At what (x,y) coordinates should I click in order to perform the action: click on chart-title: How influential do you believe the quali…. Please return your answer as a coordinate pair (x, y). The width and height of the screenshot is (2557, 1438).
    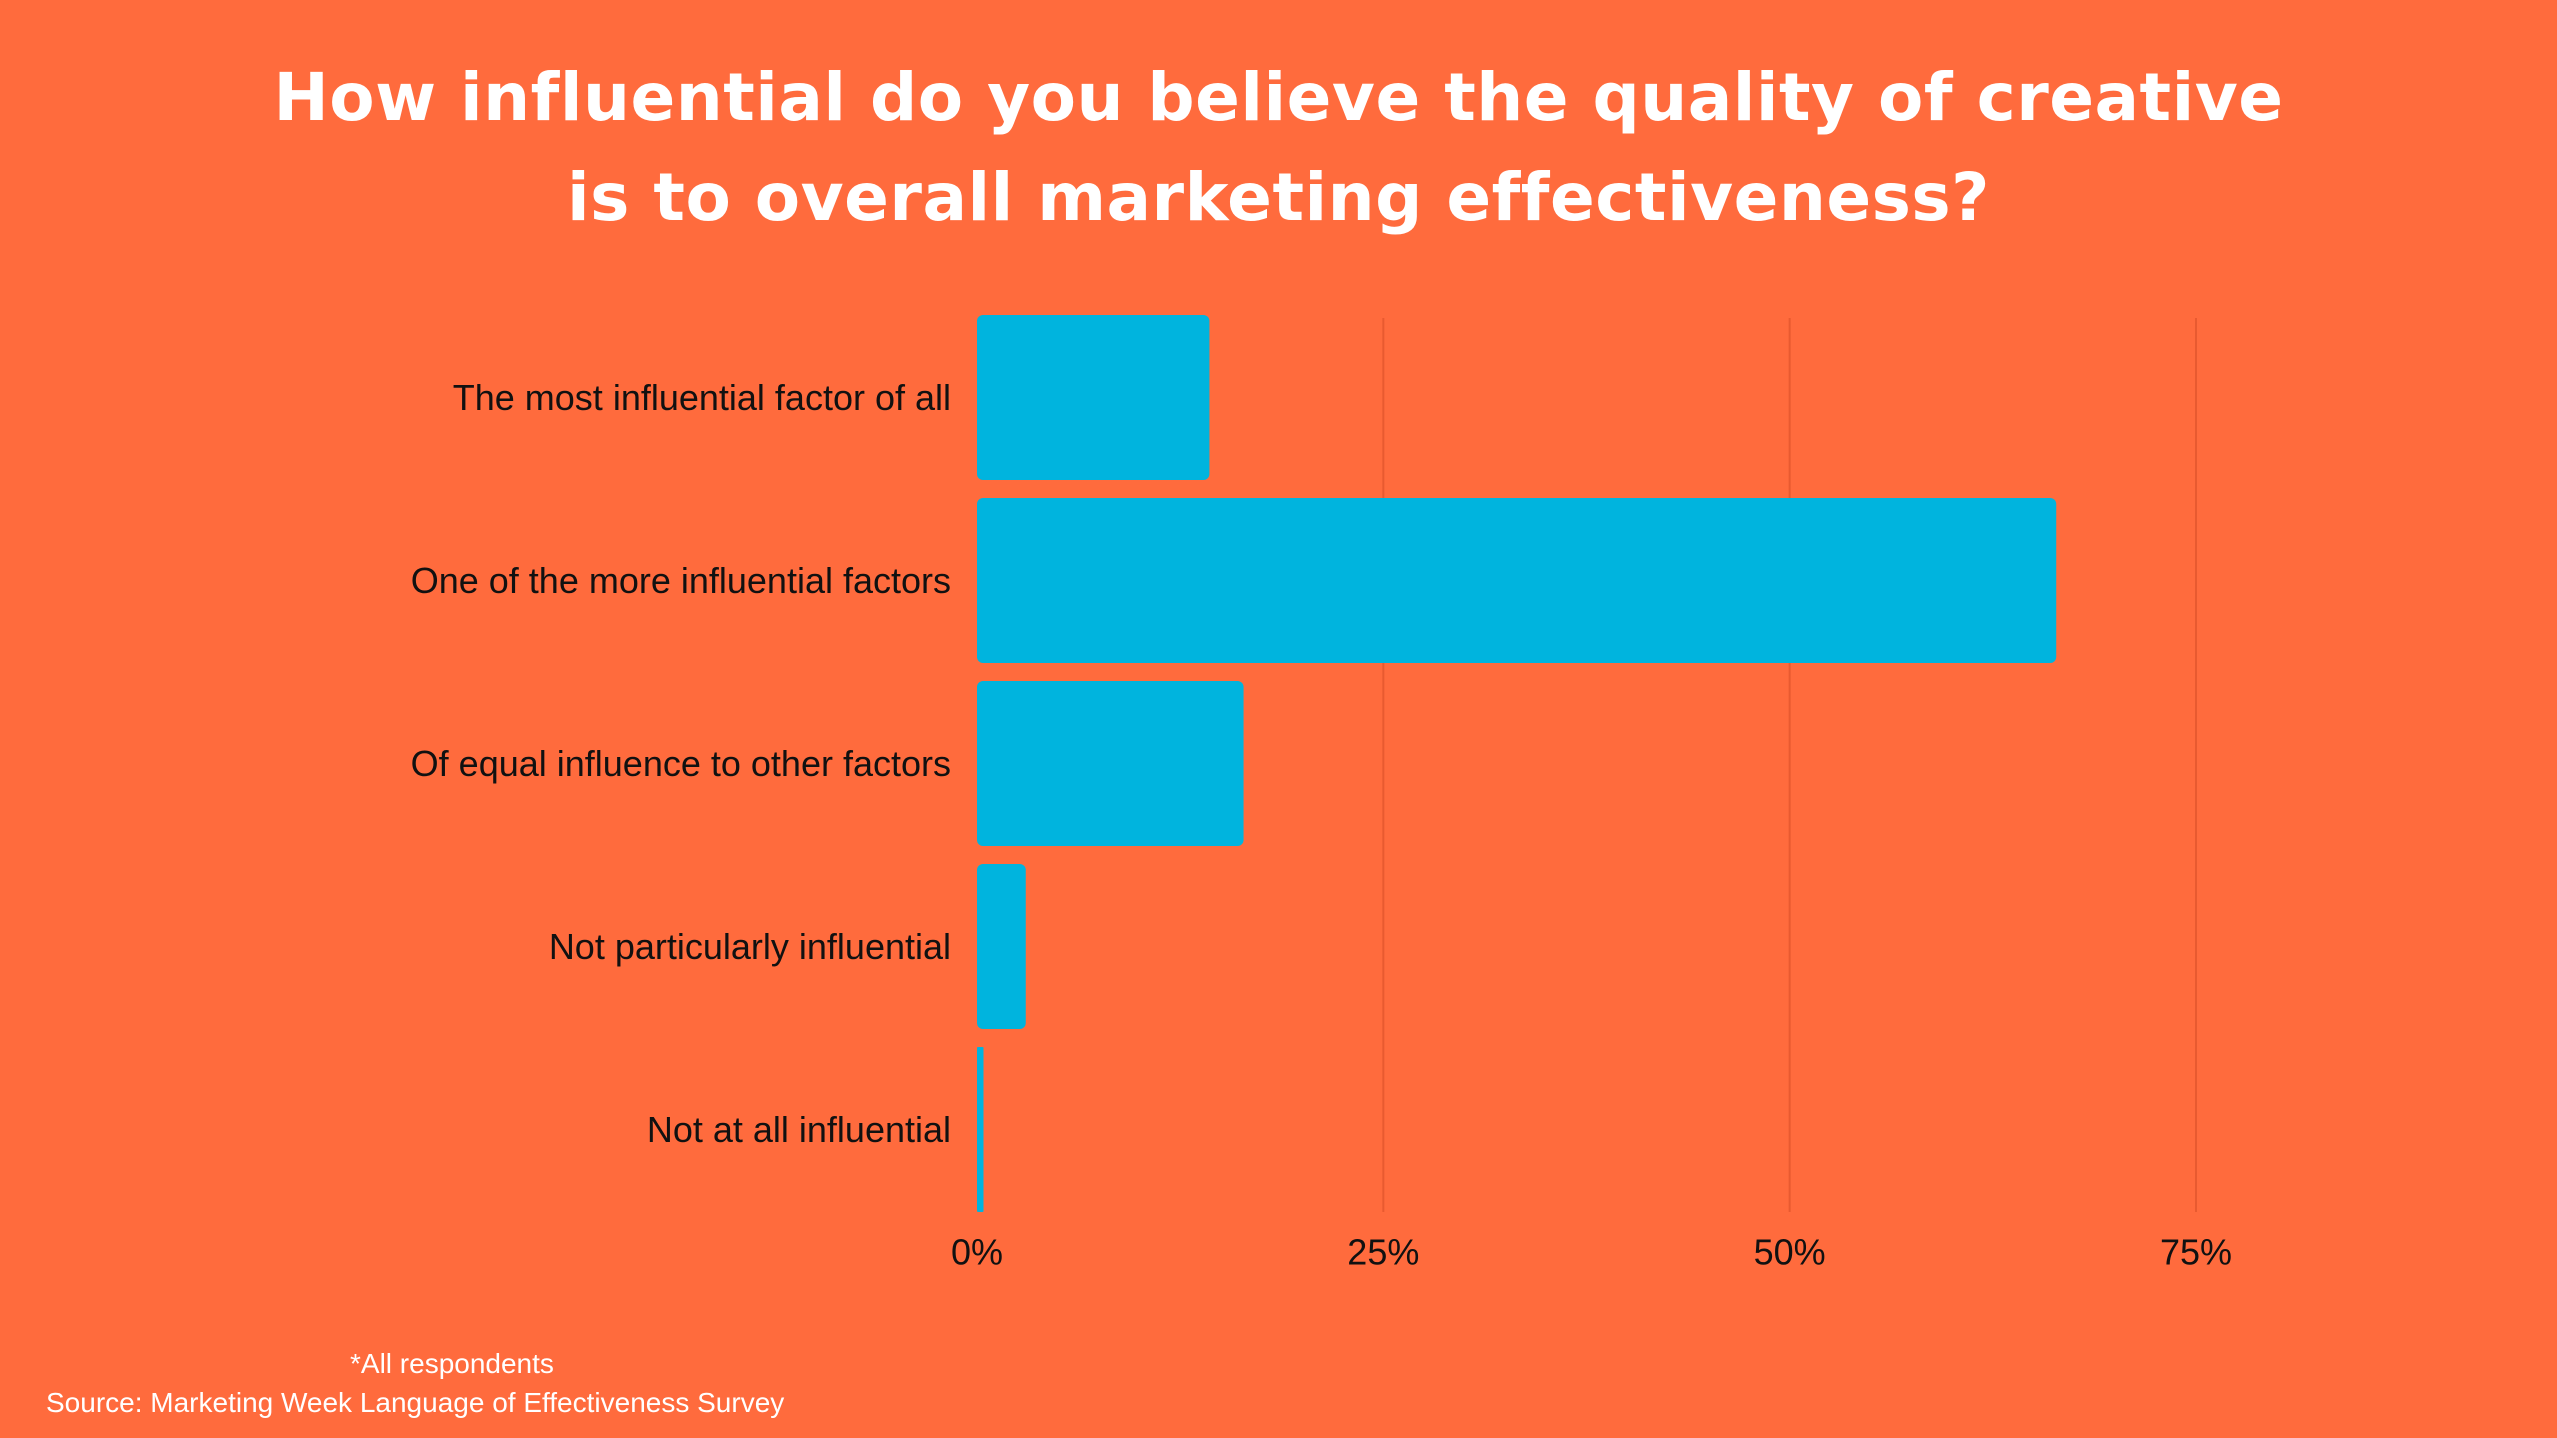
    Looking at the image, I should click on (1278, 148).